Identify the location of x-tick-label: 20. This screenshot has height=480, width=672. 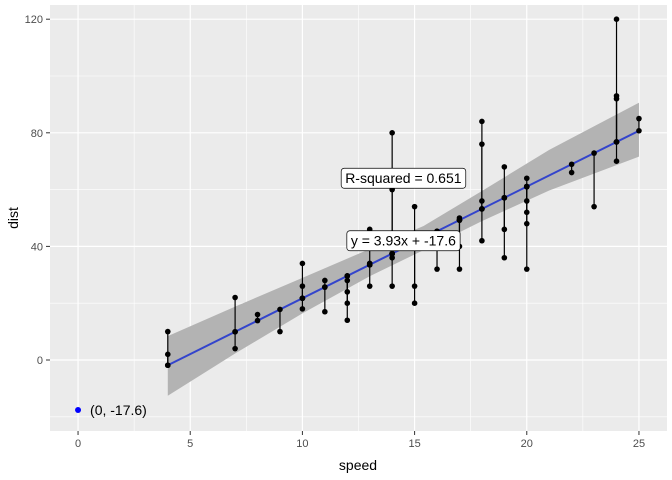
(527, 444).